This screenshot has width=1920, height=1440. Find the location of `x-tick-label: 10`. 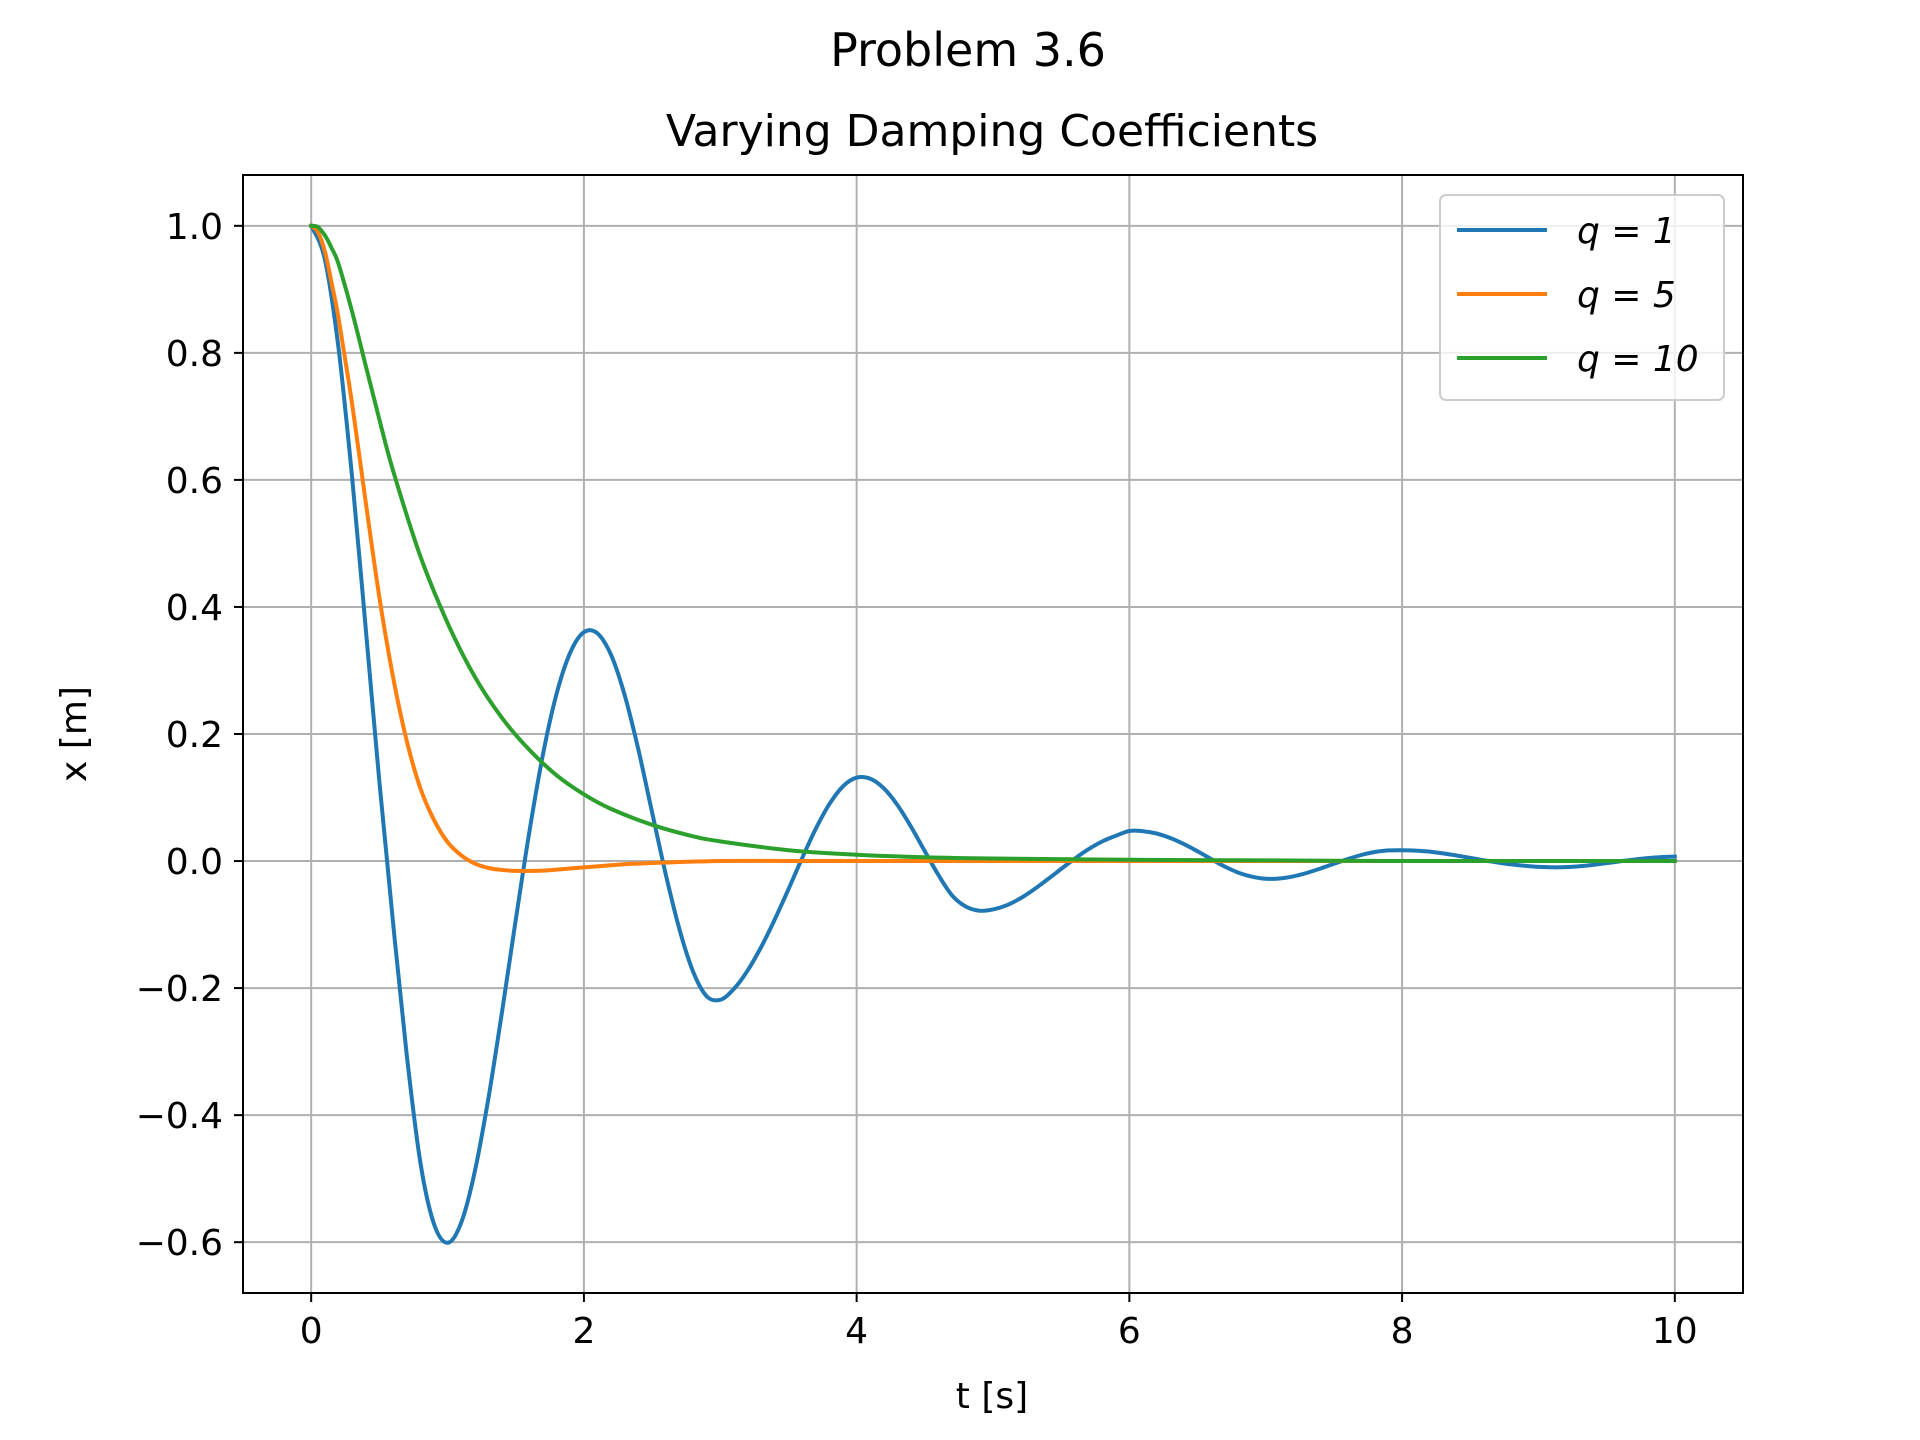

x-tick-label: 10 is located at coordinates (1675, 1331).